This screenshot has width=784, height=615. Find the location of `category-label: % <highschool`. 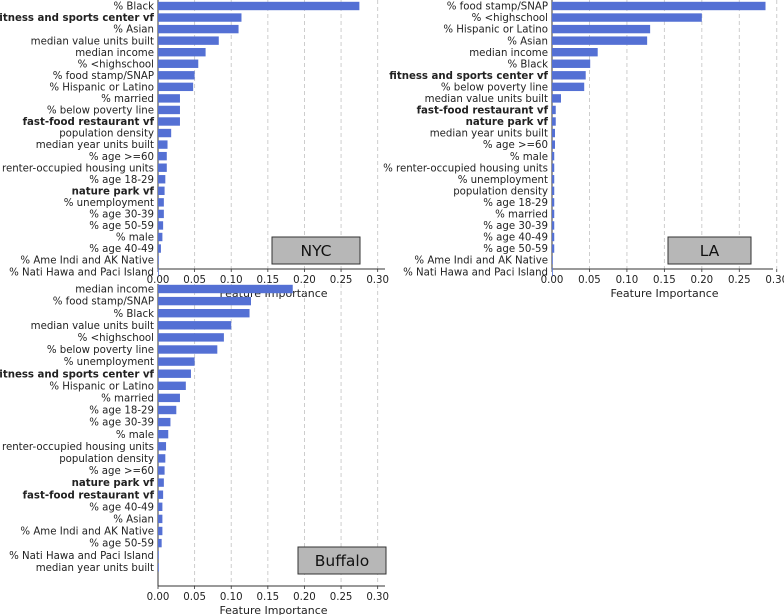

category-label: % <highschool is located at coordinates (116, 64).